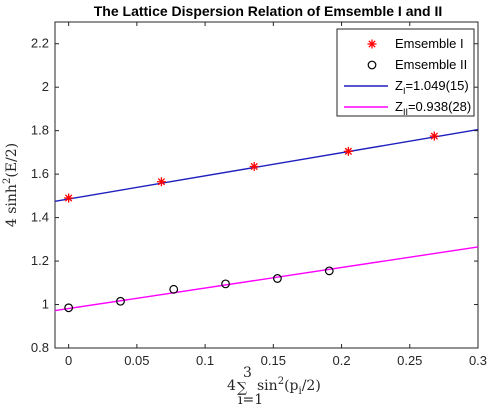  I want to click on svg-text: 4 sinh2(E/2), so click(11, 185).